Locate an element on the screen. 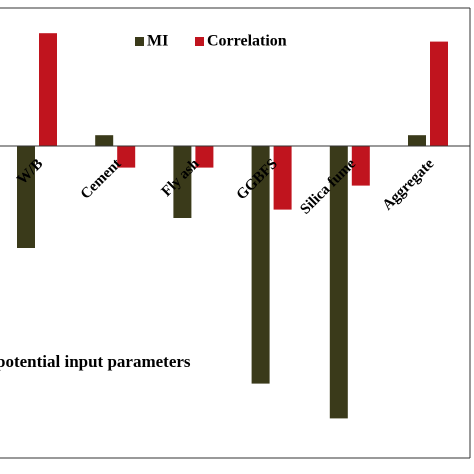 This screenshot has width=474, height=474. x-tick-label: Aggregate is located at coordinates (409, 185).